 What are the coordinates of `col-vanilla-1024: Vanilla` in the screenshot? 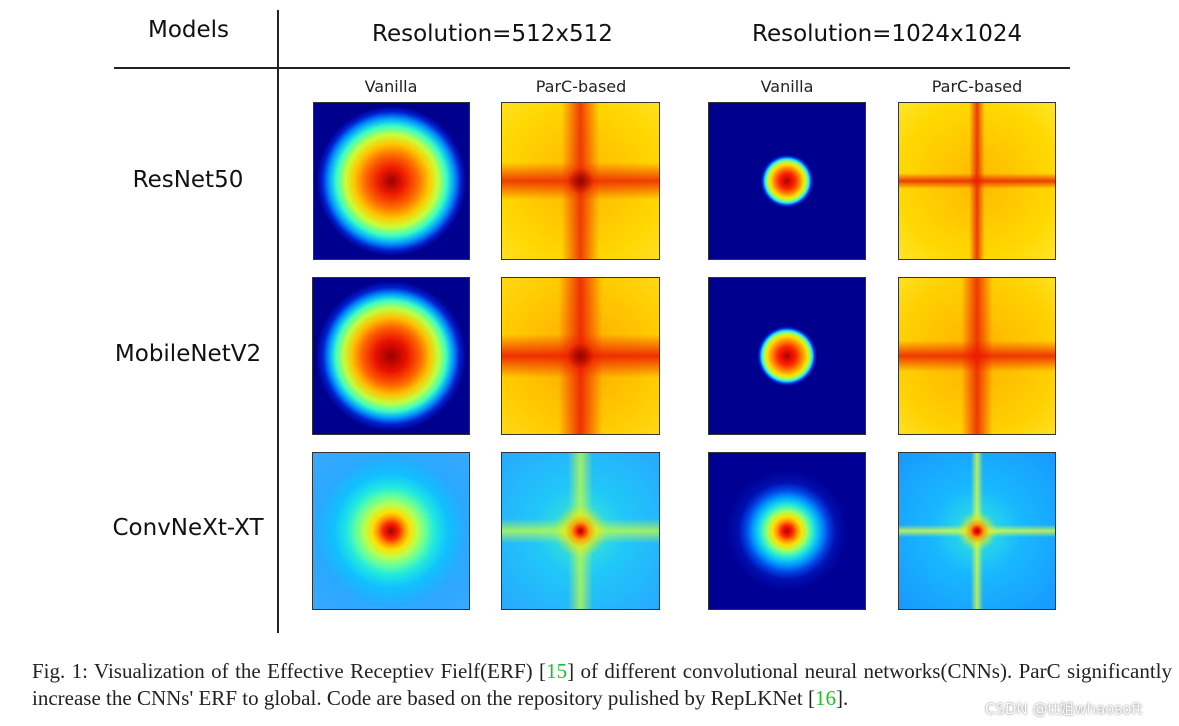 It's located at (787, 86).